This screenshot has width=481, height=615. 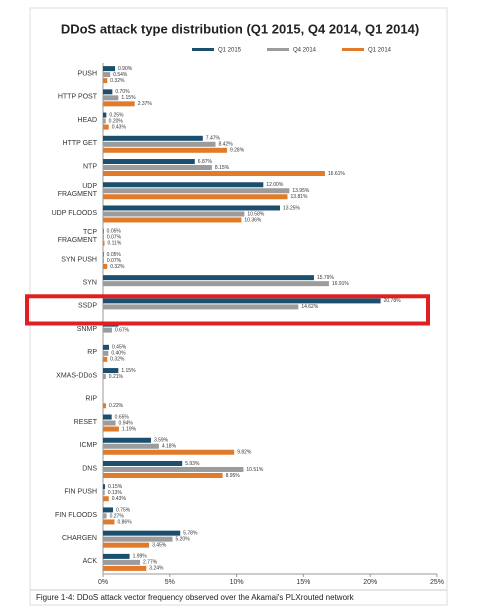 What do you see at coordinates (159, 545) in the screenshot?
I see `value-label: 3.45%` at bounding box center [159, 545].